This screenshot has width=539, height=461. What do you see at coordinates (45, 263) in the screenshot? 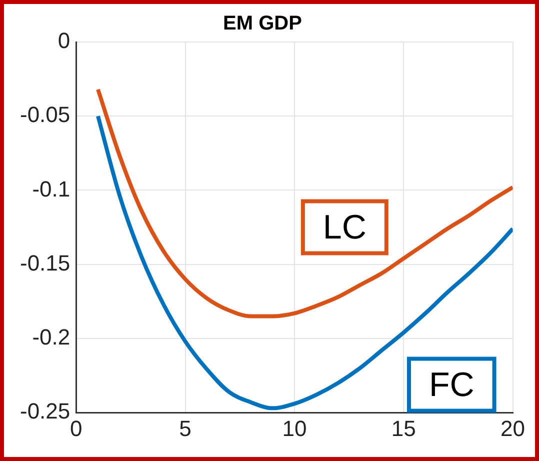
I see `y-tick-label: -0.15` at bounding box center [45, 263].